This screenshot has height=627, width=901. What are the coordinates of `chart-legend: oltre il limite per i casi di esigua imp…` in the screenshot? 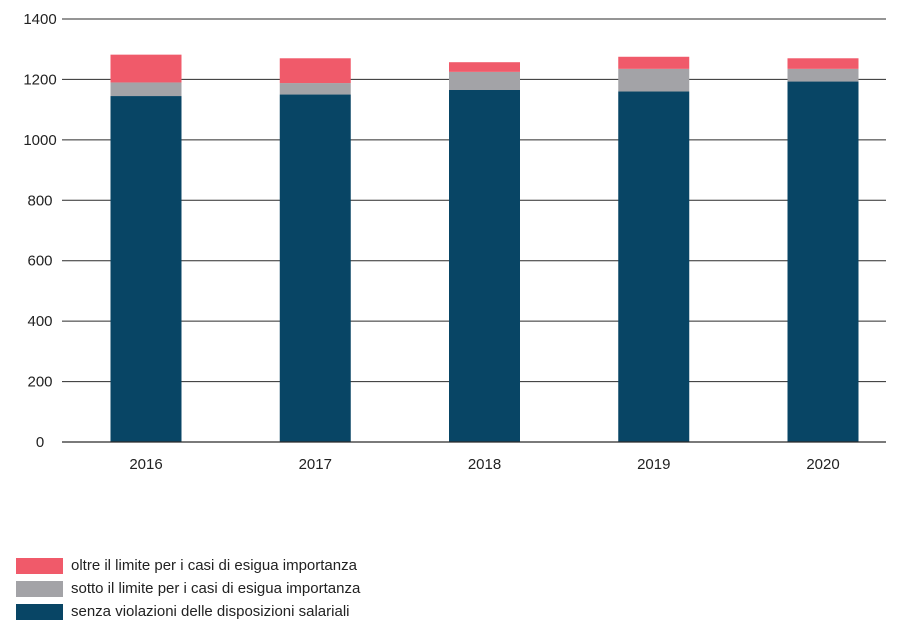 It's located at (188, 592).